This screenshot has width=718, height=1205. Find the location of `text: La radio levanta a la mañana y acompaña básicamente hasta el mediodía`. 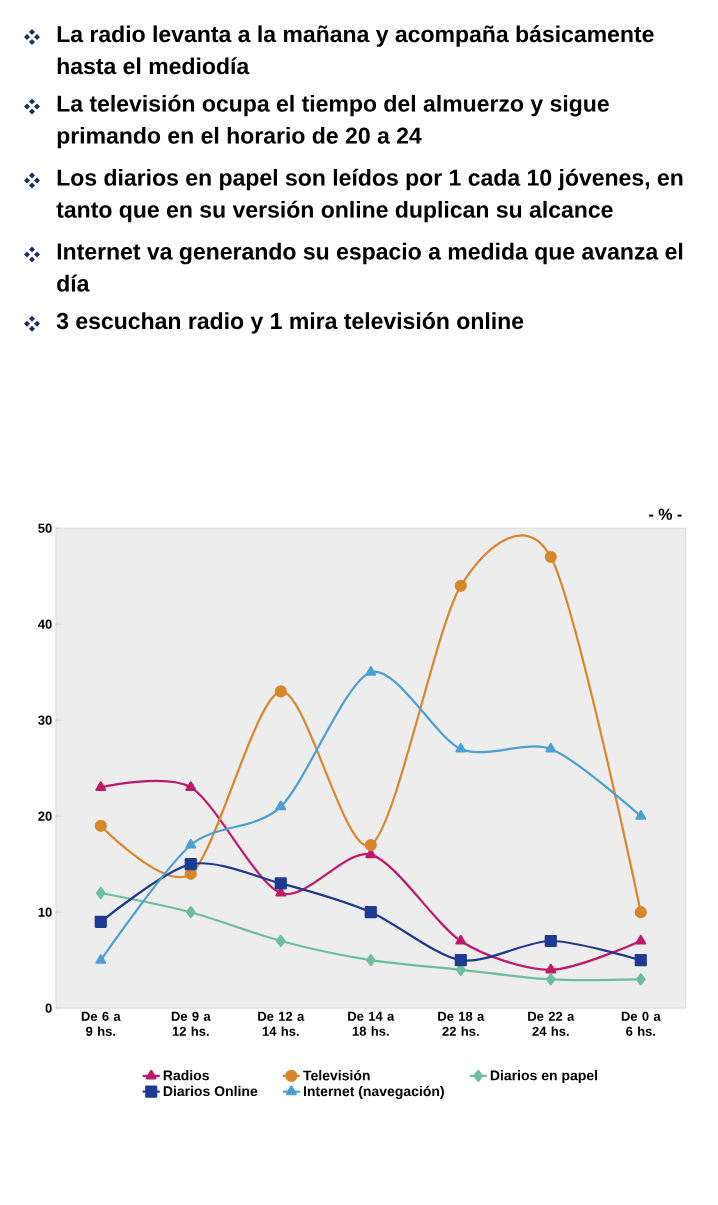

text: La radio levanta a la mañana y acompaña básicamente hasta el mediodía is located at coordinates (355, 50).